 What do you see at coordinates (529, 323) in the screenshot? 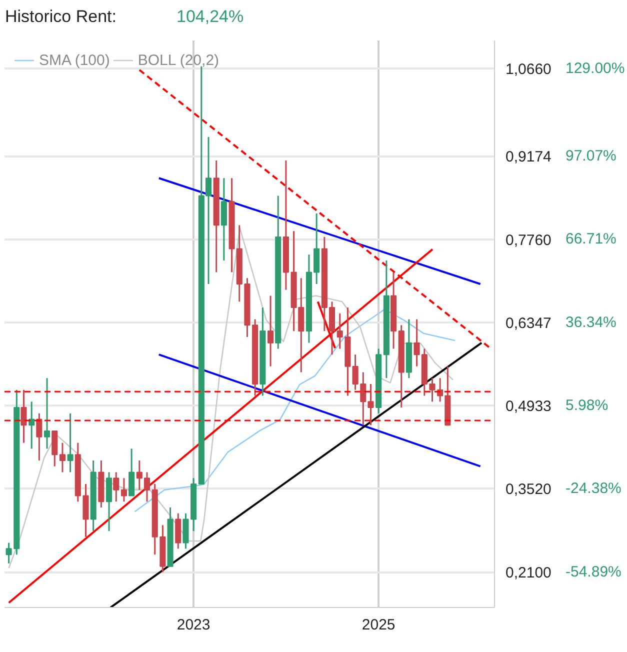
I see `y-tick-label: 0,6347` at bounding box center [529, 323].